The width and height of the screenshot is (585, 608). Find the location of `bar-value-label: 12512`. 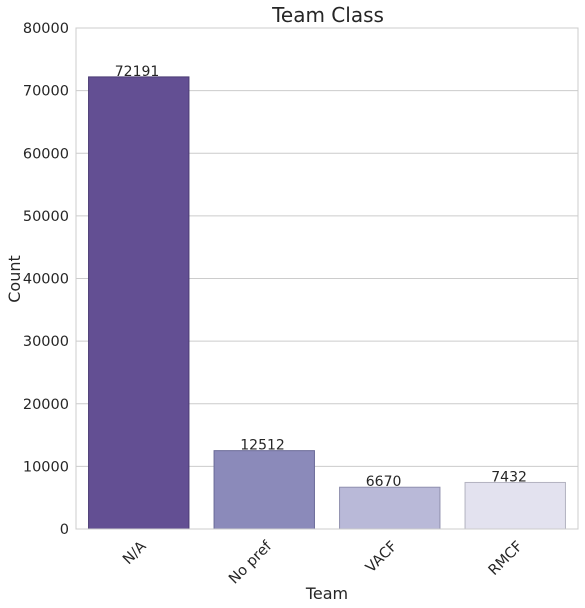

bar-value-label: 12512 is located at coordinates (262, 446).